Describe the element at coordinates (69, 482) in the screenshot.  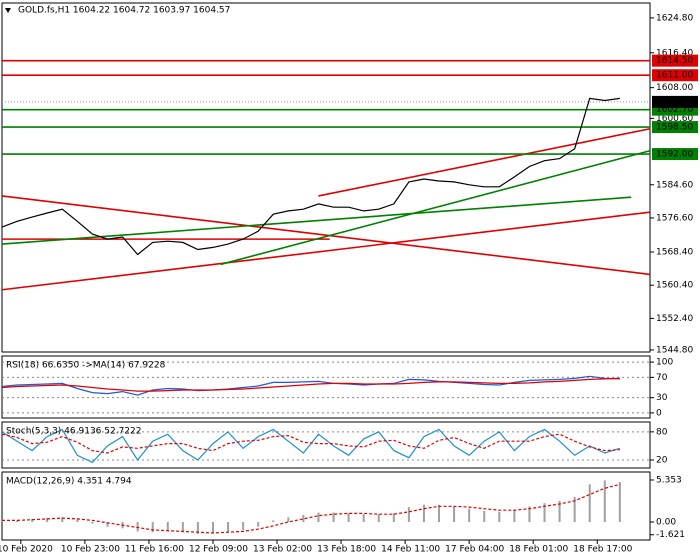
I see `panel-title: MACD(12,26,9) 4.351 4.794` at that location.